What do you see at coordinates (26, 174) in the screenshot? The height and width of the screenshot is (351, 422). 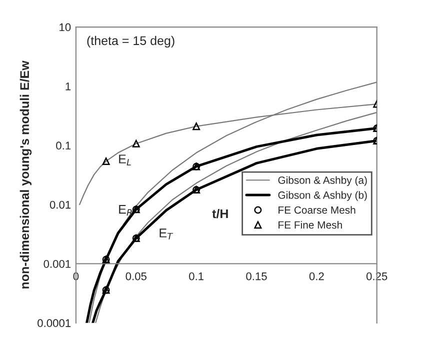 I see `y-axis-title: non-dimensional young's moduli E/Ew` at bounding box center [26, 174].